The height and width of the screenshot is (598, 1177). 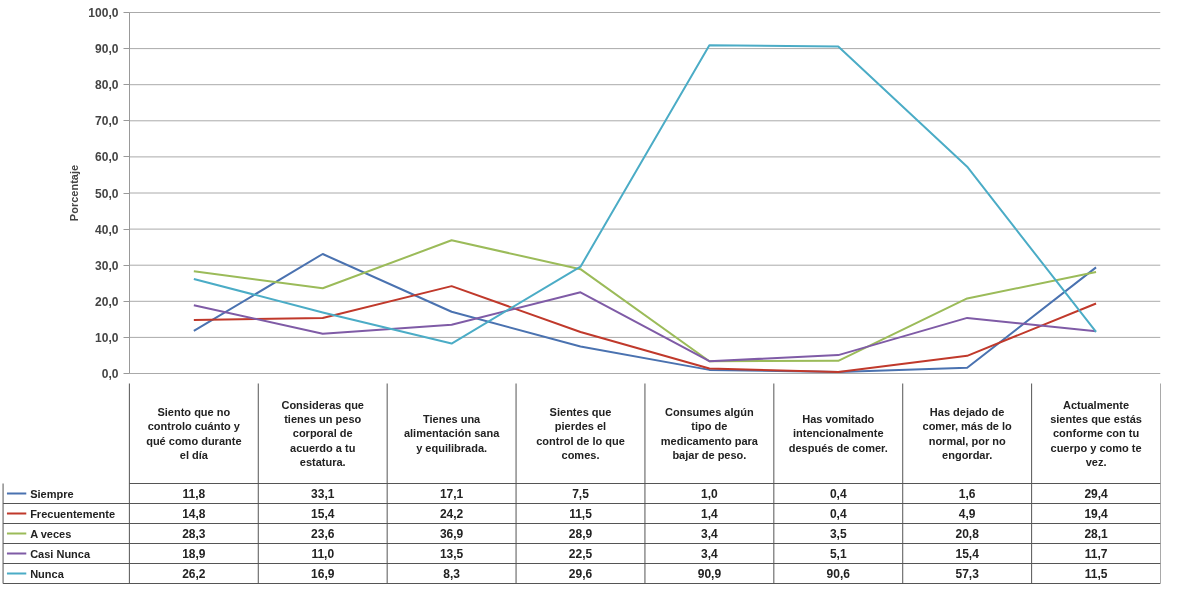 I want to click on y-axis-title: Porcentaje, so click(x=74, y=193).